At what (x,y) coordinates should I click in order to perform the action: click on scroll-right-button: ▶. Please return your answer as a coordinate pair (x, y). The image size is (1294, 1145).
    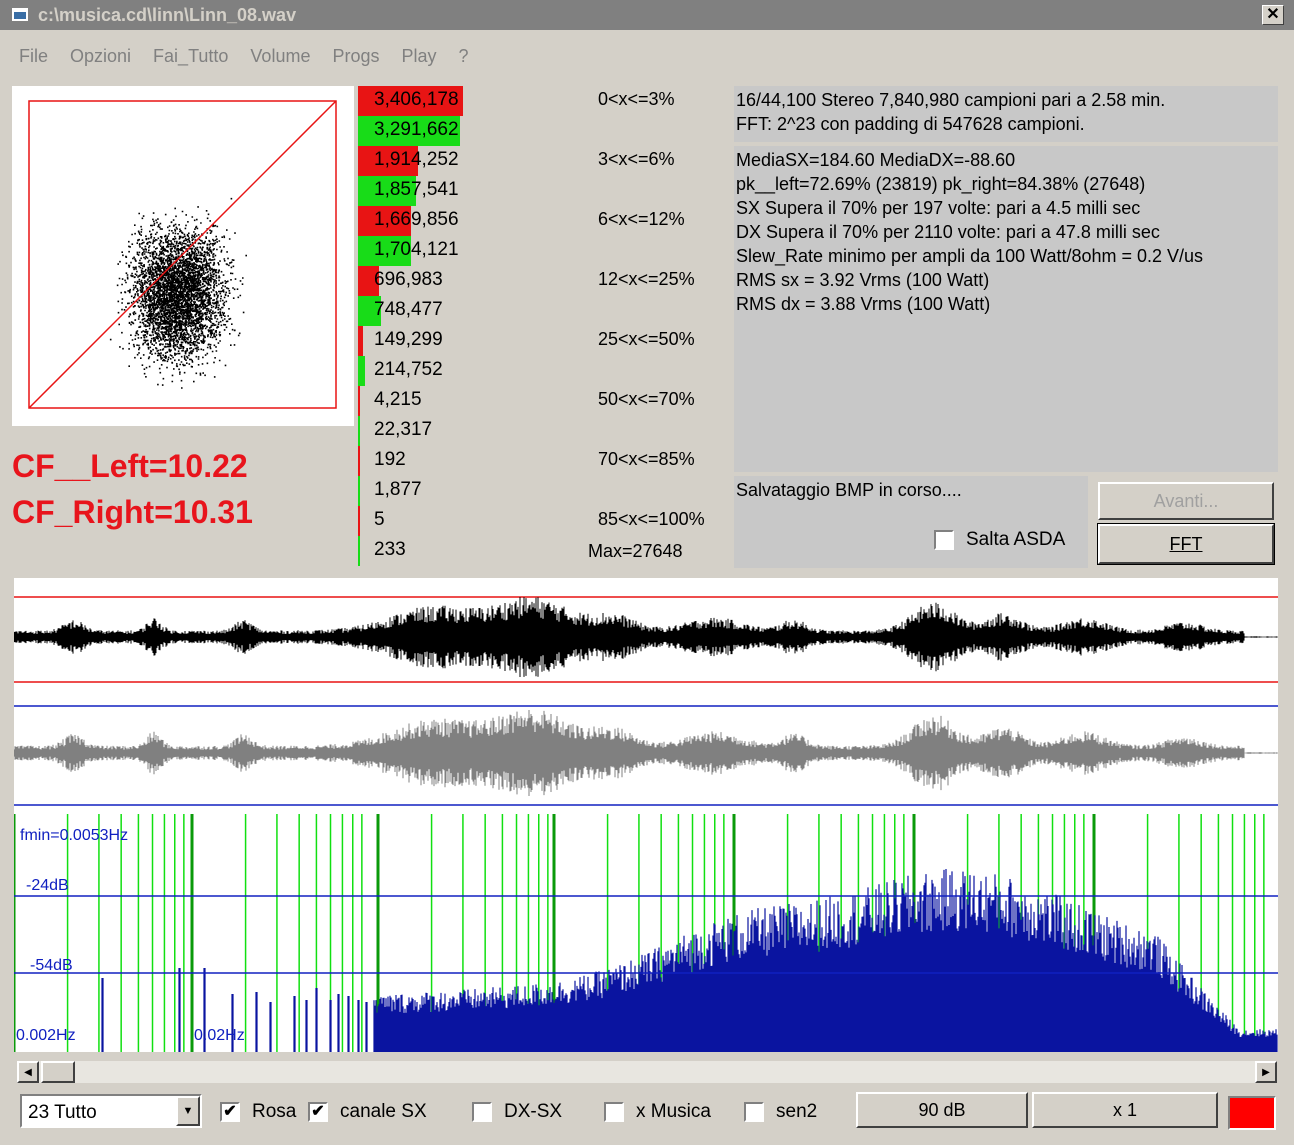
    Looking at the image, I should click on (1266, 1072).